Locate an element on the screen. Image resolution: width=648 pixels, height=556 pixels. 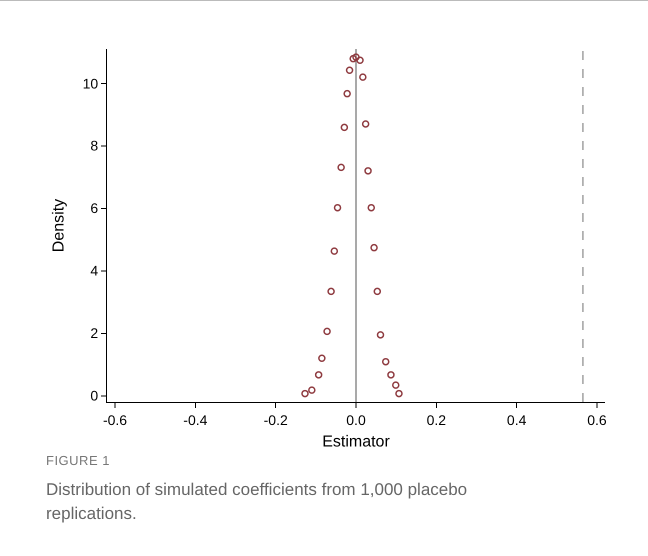
y-tick-label: 4 is located at coordinates (94, 270).